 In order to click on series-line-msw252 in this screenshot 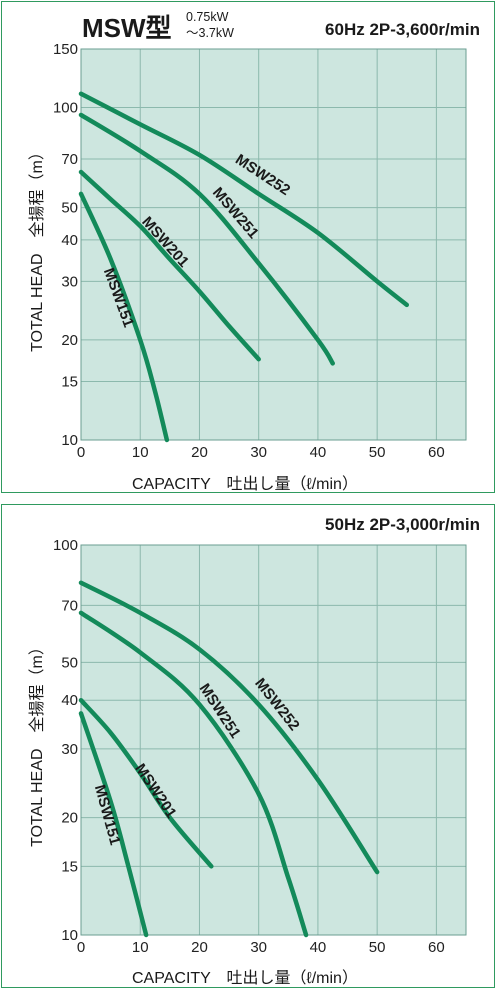, I will do `click(244, 199)`.